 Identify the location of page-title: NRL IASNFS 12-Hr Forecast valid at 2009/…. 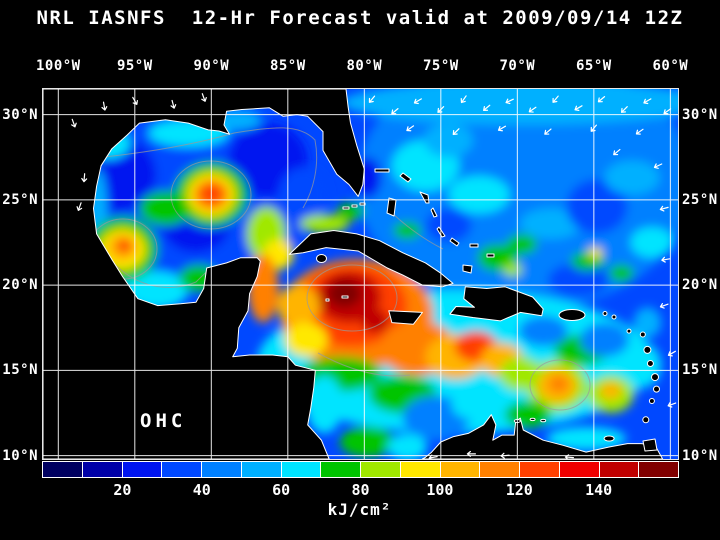
(360, 18).